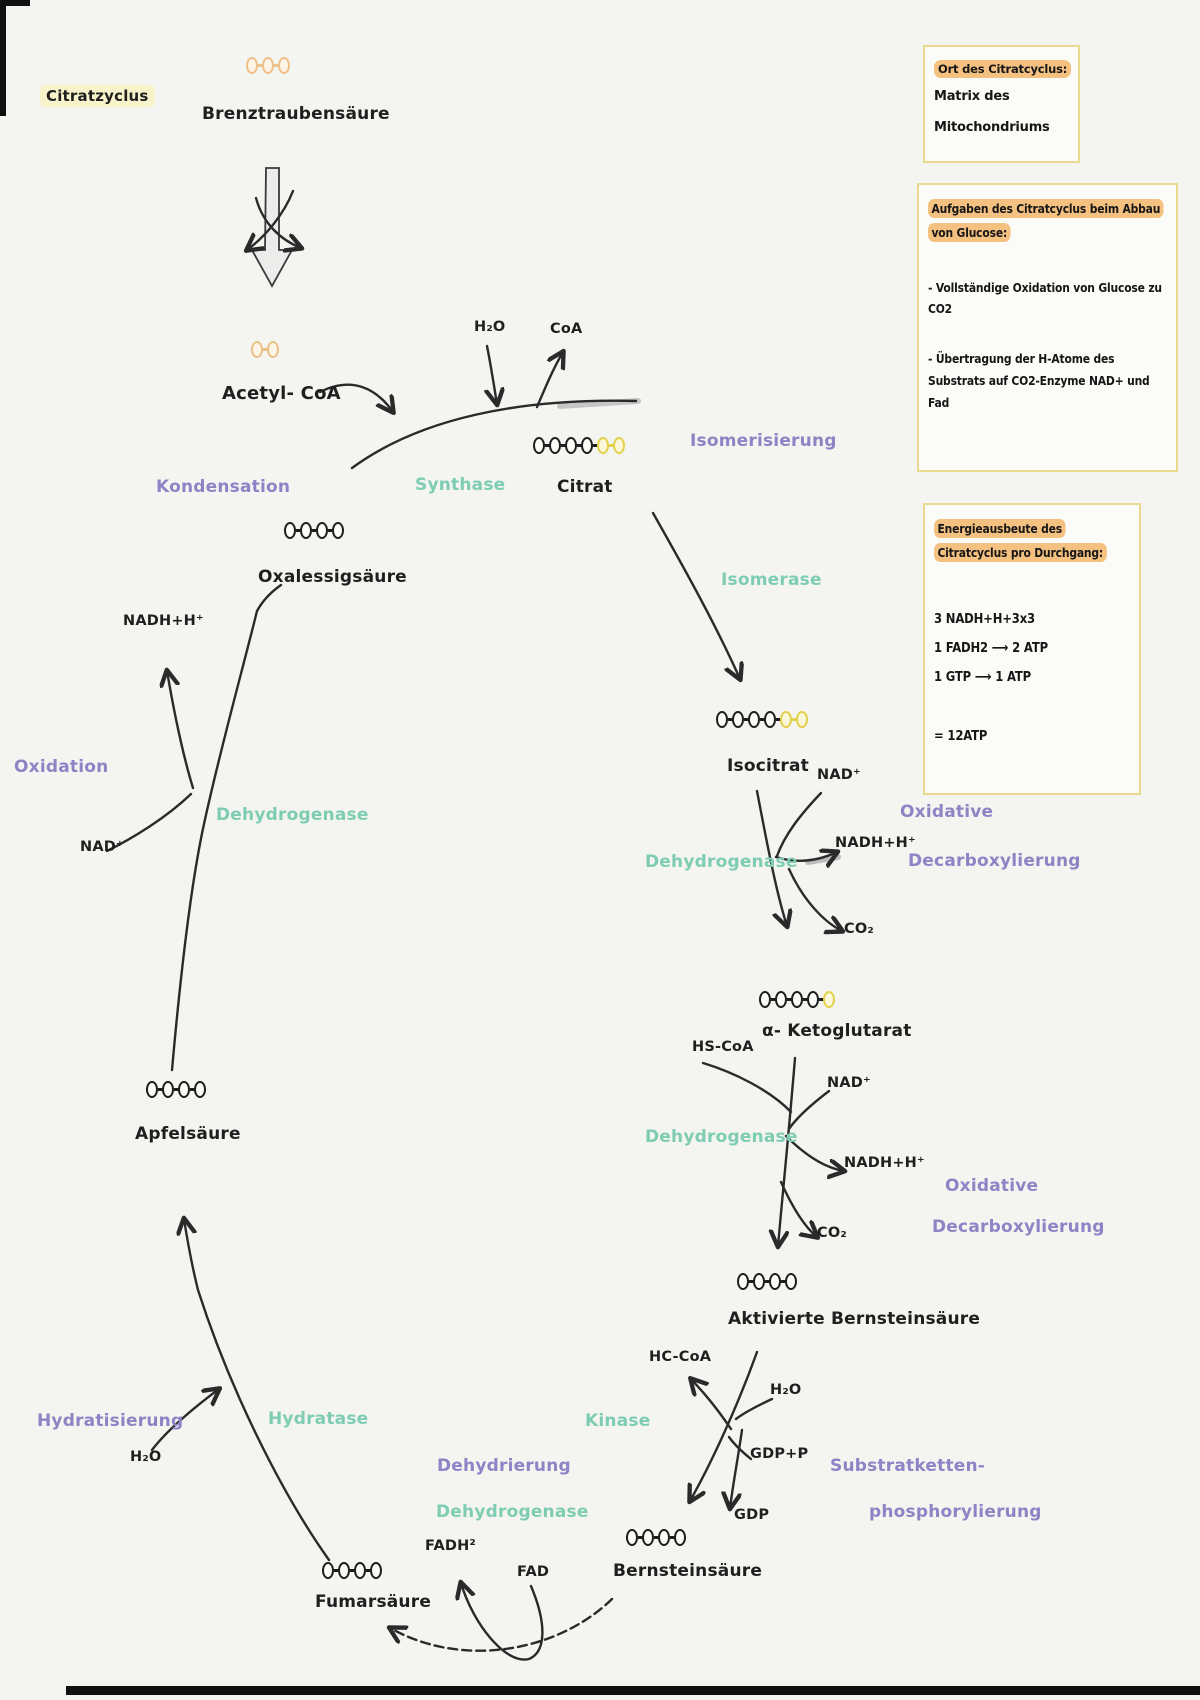 The height and width of the screenshot is (1700, 1200). What do you see at coordinates (763, 441) in the screenshot?
I see `label-isomerisierung: Isomerisierung` at bounding box center [763, 441].